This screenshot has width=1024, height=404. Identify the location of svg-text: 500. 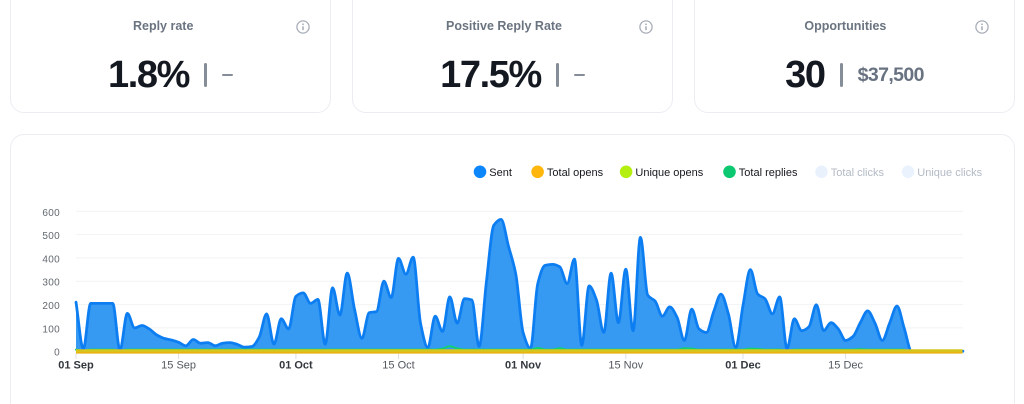
(51, 236).